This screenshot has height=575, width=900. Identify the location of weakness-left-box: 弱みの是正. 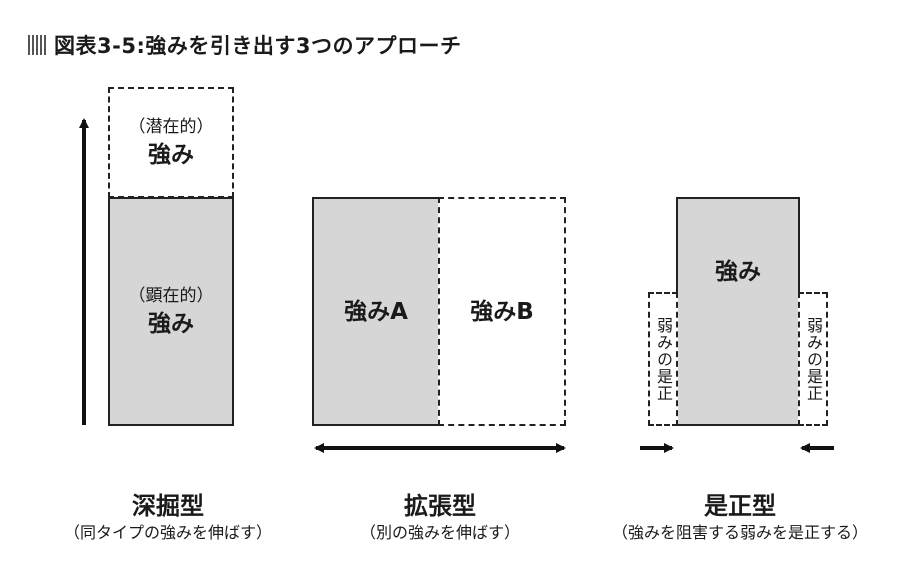
(663, 359).